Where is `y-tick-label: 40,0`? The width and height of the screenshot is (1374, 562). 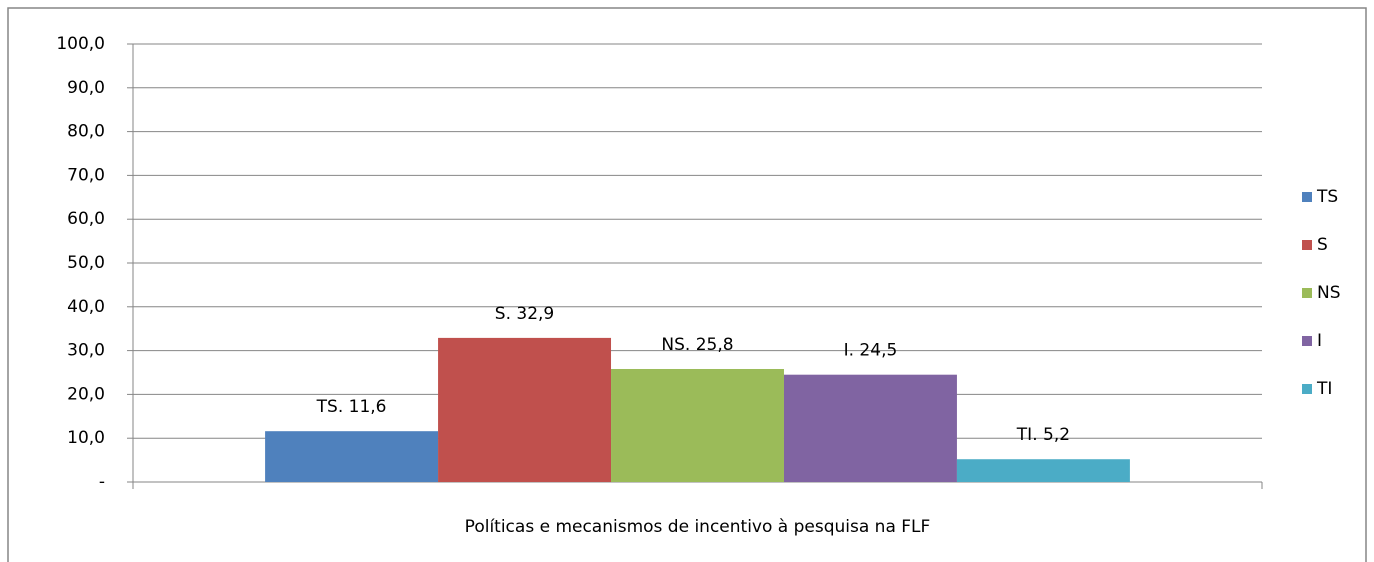
y-tick-label: 40,0 is located at coordinates (86, 307).